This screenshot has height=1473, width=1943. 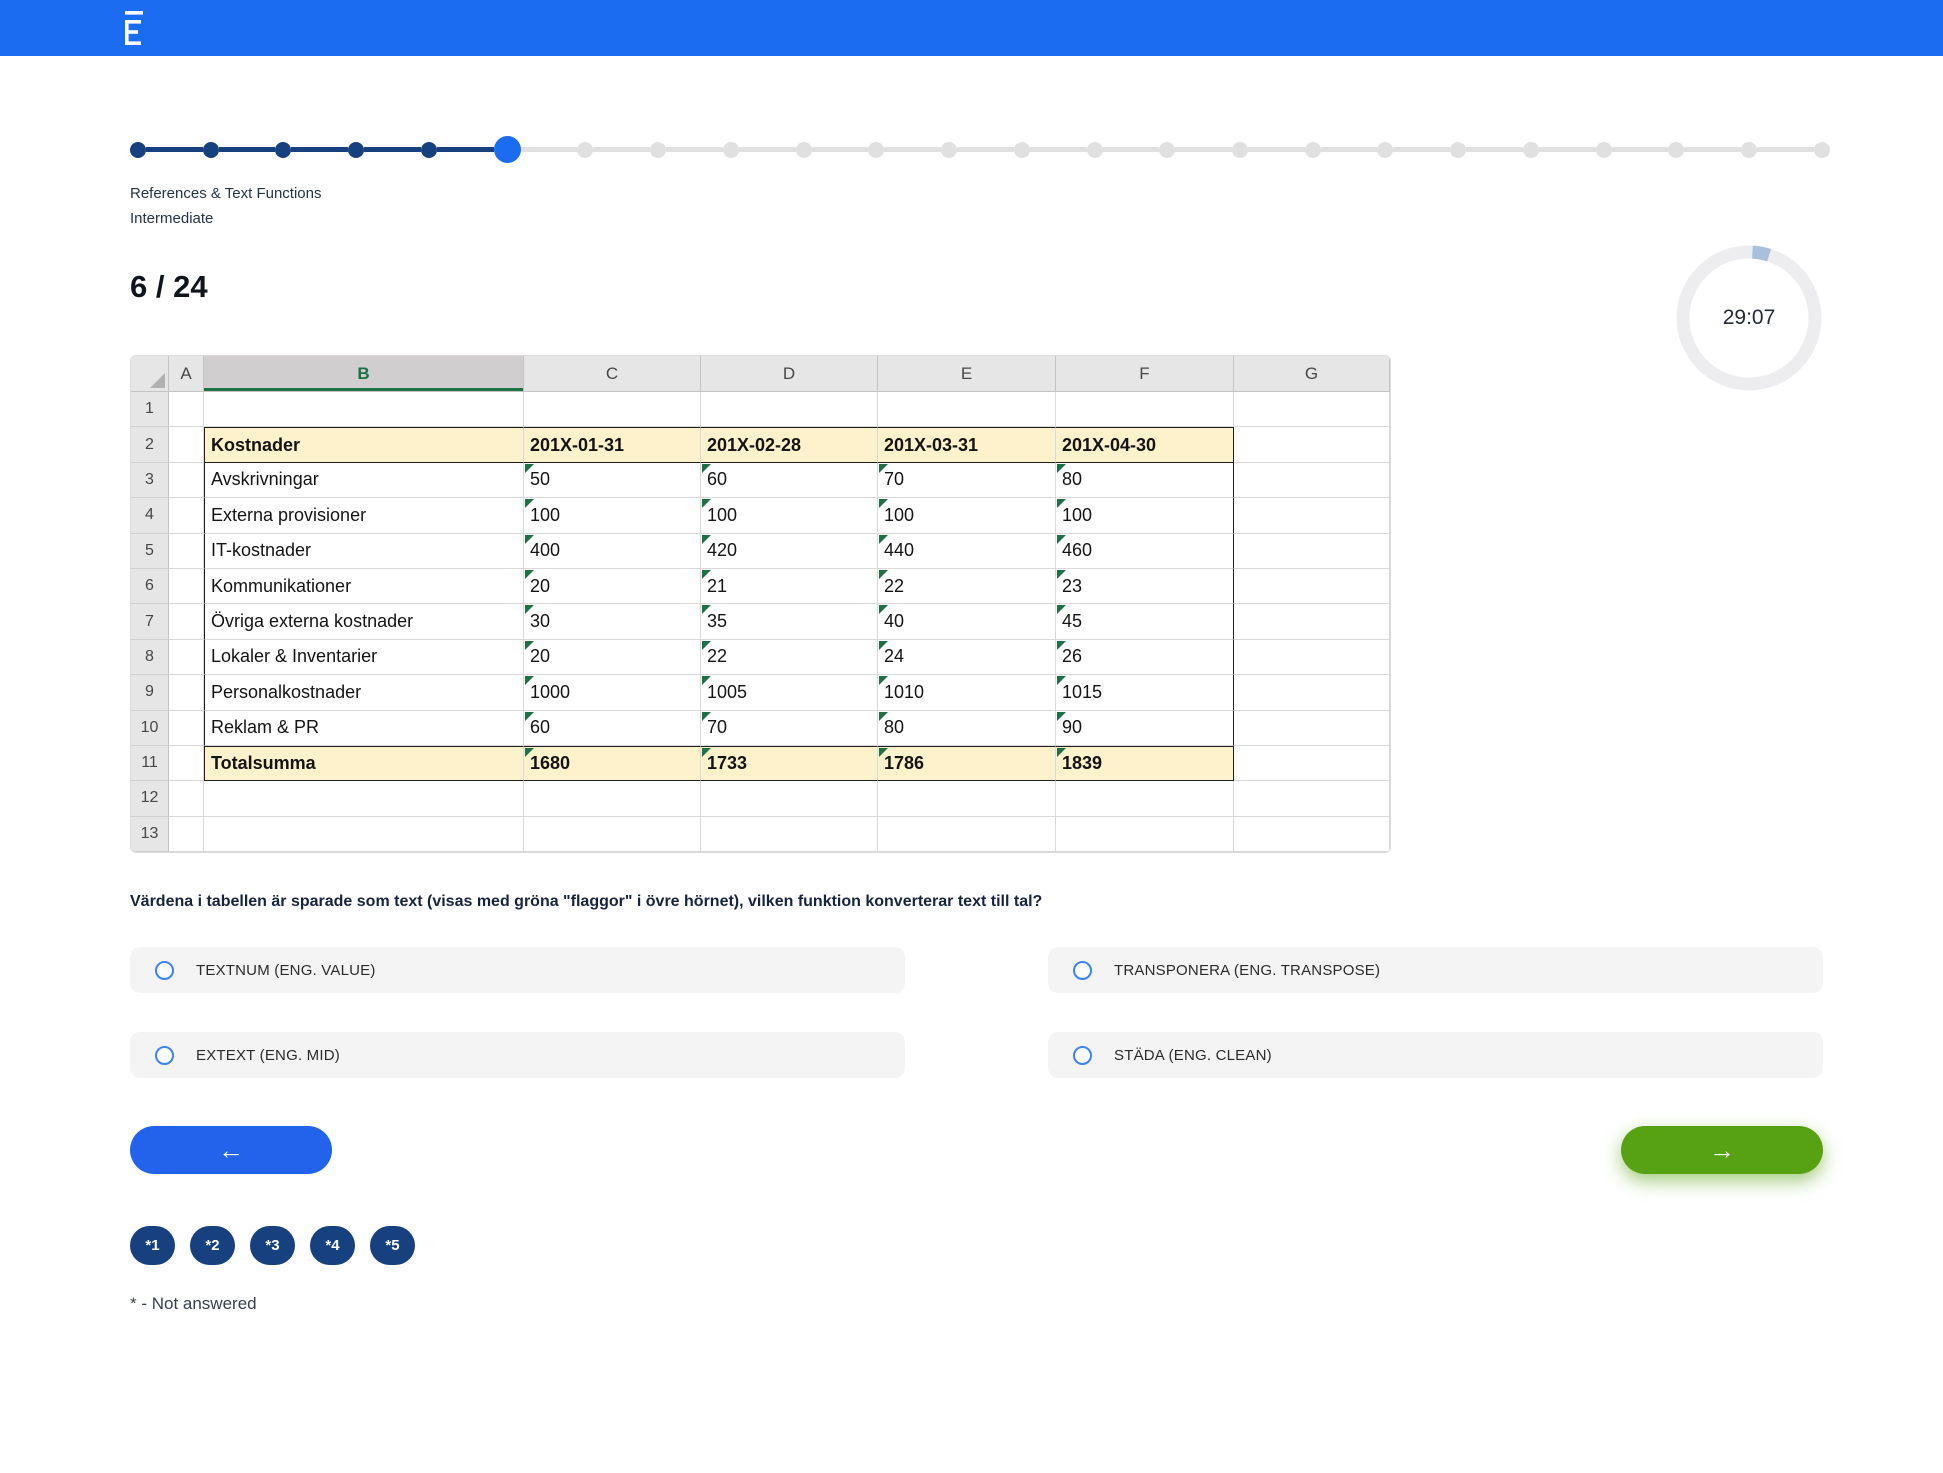 What do you see at coordinates (789, 374) in the screenshot?
I see `column-header-D: D` at bounding box center [789, 374].